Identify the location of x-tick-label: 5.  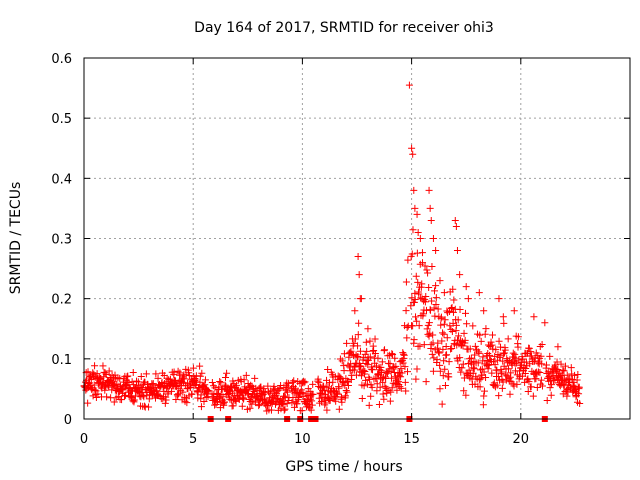
(193, 439).